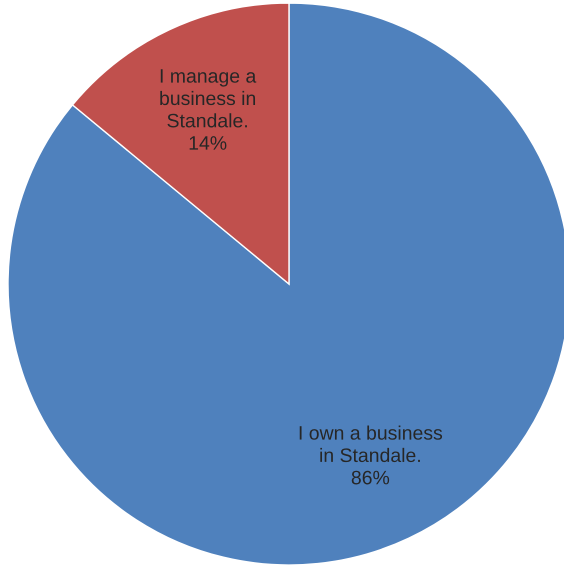 The height and width of the screenshot is (569, 564). Describe the element at coordinates (371, 477) in the screenshot. I see `data-label: 86%` at that location.